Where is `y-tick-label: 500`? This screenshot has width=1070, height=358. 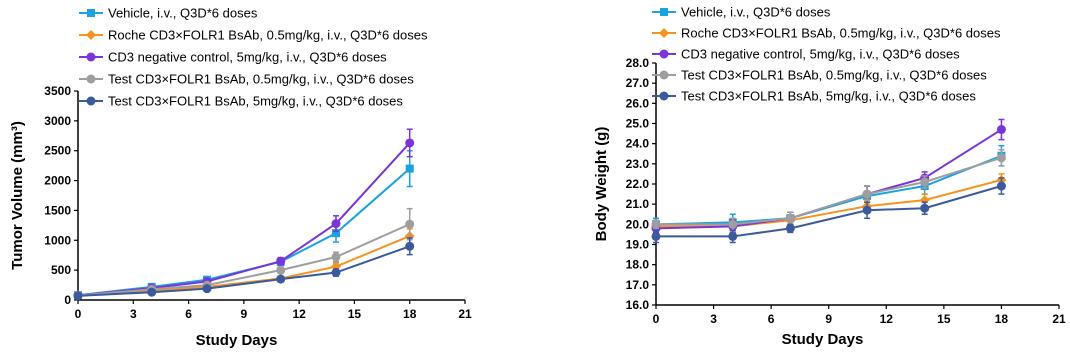 y-tick-label: 500 is located at coordinates (61, 270).